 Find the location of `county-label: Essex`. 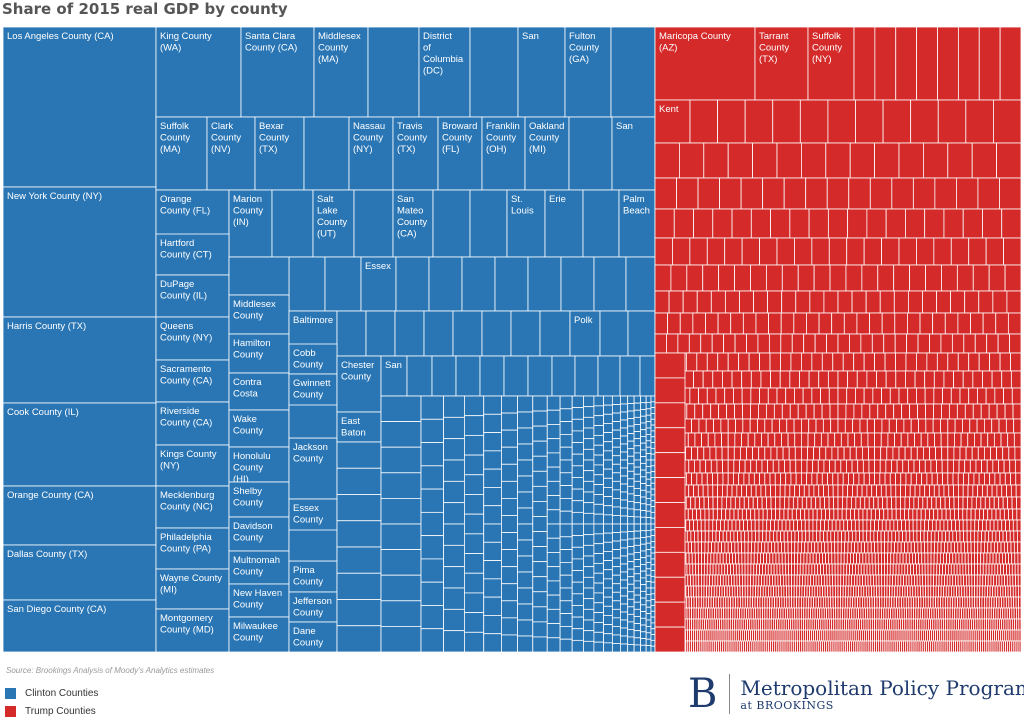

county-label: Essex is located at coordinates (378, 266).